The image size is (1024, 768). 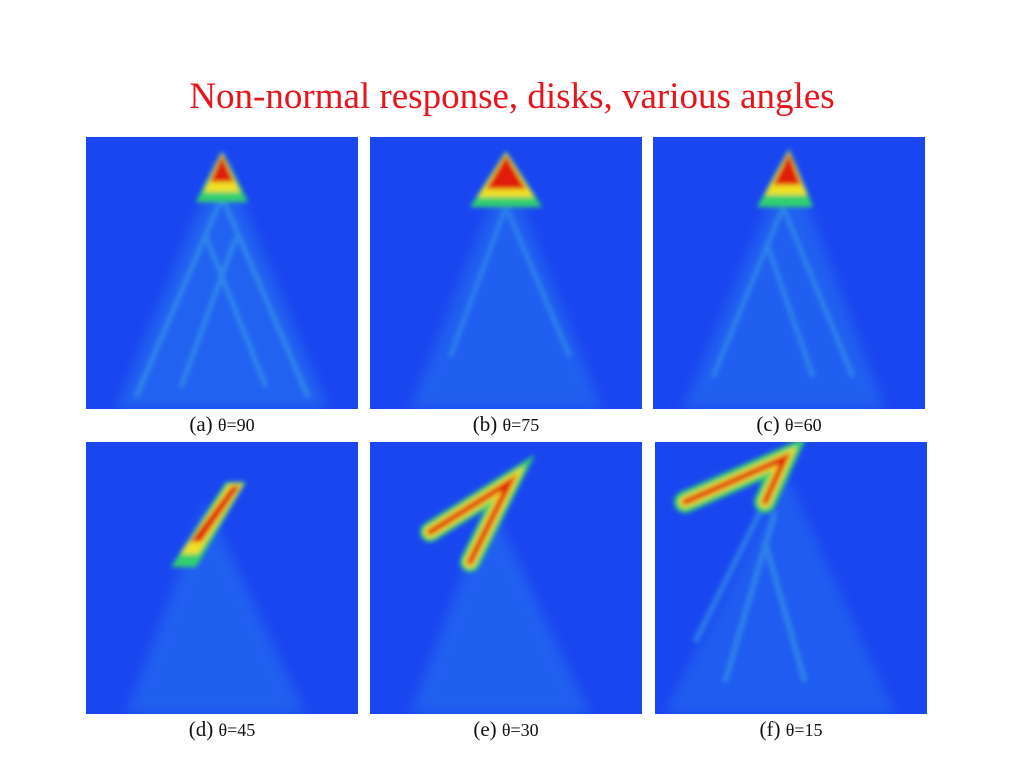 I want to click on caption-angle-f: θ=15, so click(x=804, y=730).